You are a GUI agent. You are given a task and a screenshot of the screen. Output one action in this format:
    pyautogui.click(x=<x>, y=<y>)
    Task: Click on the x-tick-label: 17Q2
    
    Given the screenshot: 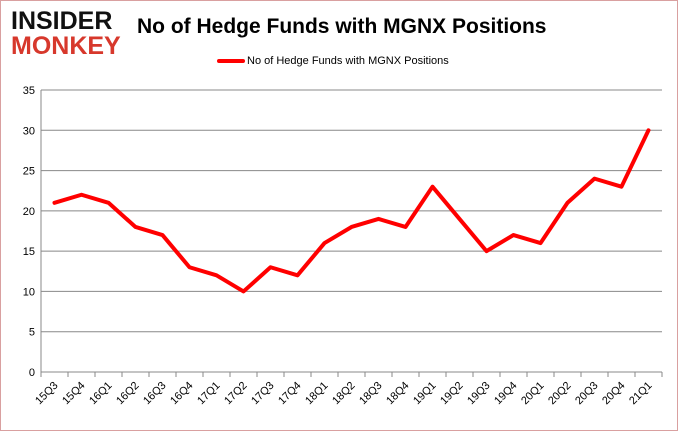 What is the action you would take?
    pyautogui.click(x=236, y=394)
    